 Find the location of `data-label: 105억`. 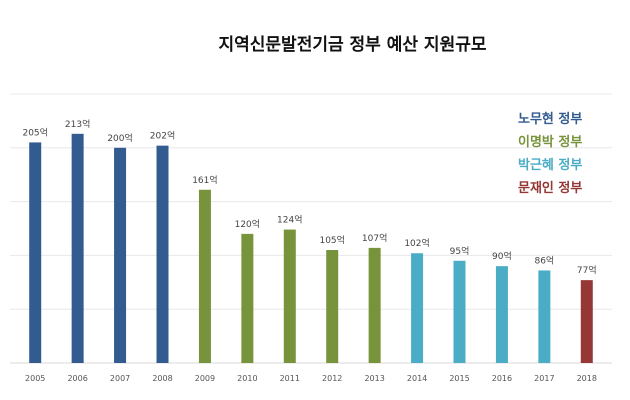

data-label: 105억 is located at coordinates (331, 240).